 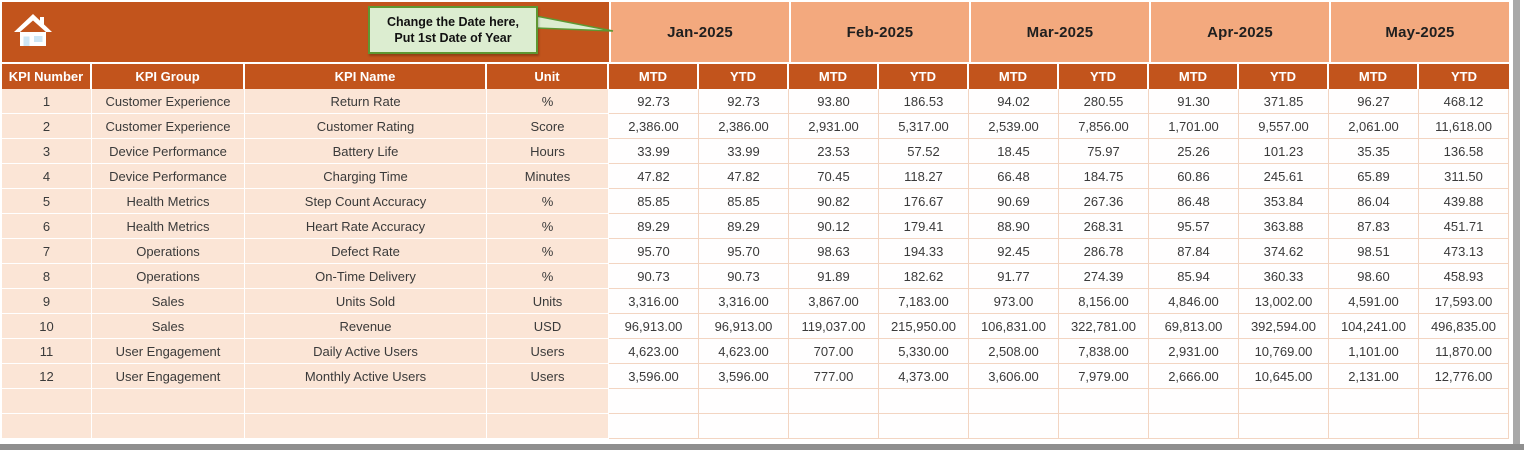 What do you see at coordinates (834, 251) in the screenshot?
I see `value-cell: 98.63` at bounding box center [834, 251].